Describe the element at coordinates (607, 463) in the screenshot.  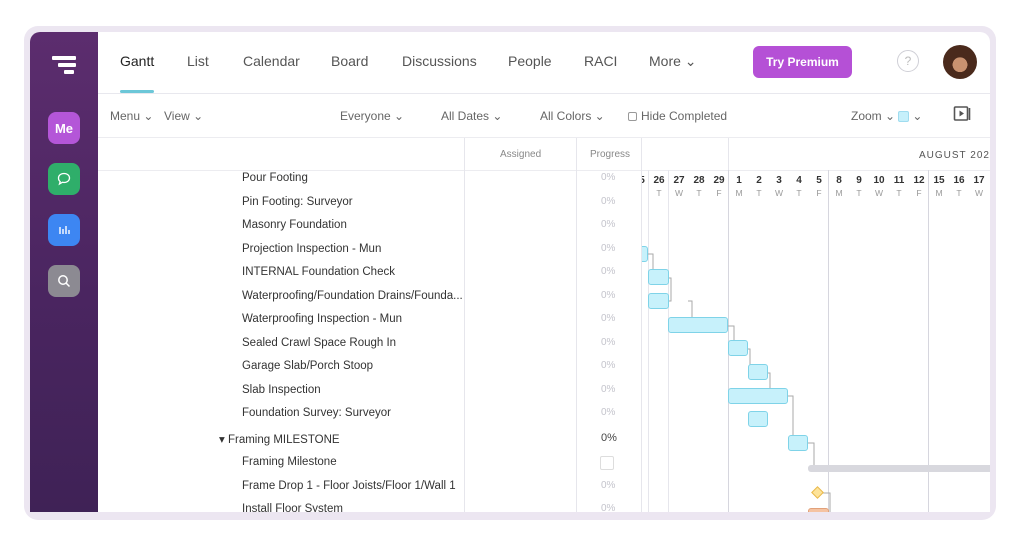
I see `milestone-checkbox` at that location.